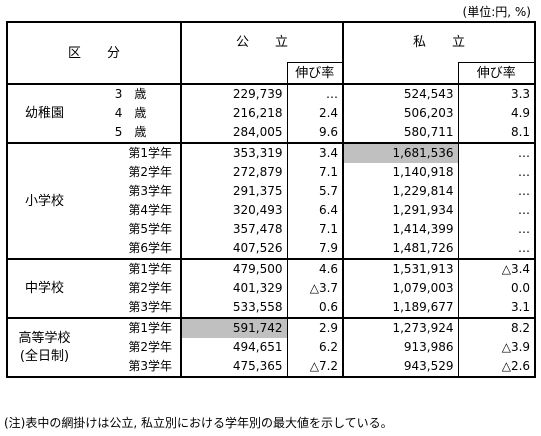 Image resolution: width=541 pixels, height=436 pixels. What do you see at coordinates (234, 347) in the screenshot?
I see `public-cell: 494,651` at bounding box center [234, 347].